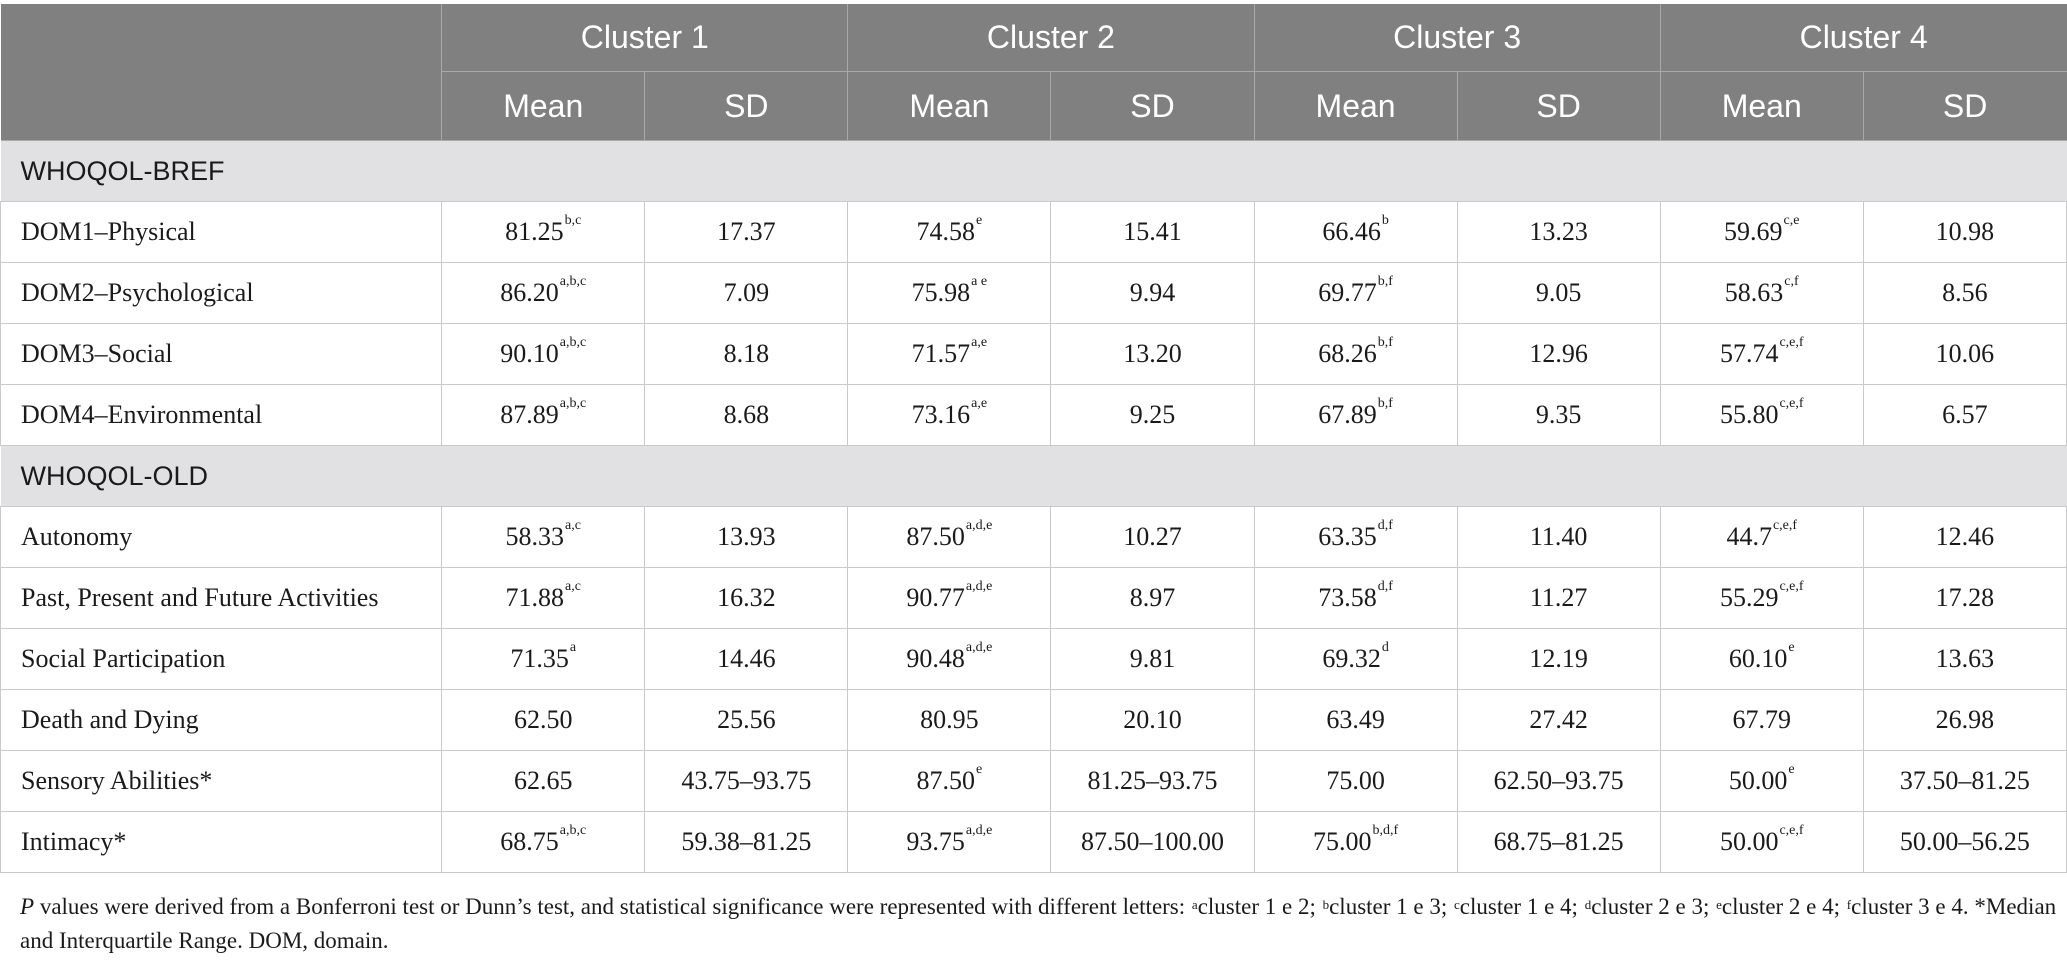 The height and width of the screenshot is (972, 2067). Describe the element at coordinates (941, 353) in the screenshot. I see `cell-value: 71.57` at that location.